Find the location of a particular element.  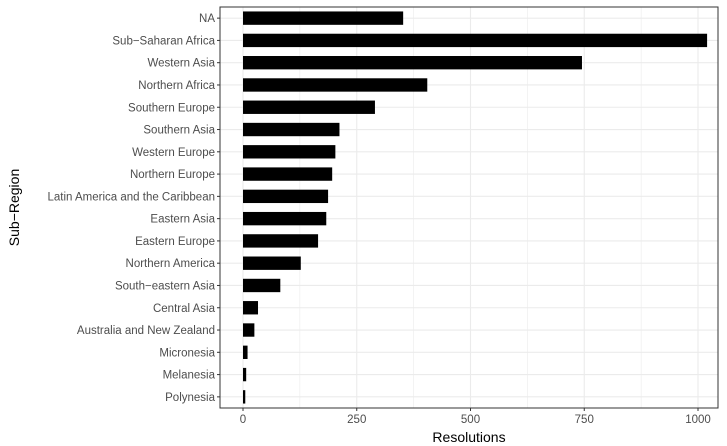

category-label: Melanesia is located at coordinates (189, 376).